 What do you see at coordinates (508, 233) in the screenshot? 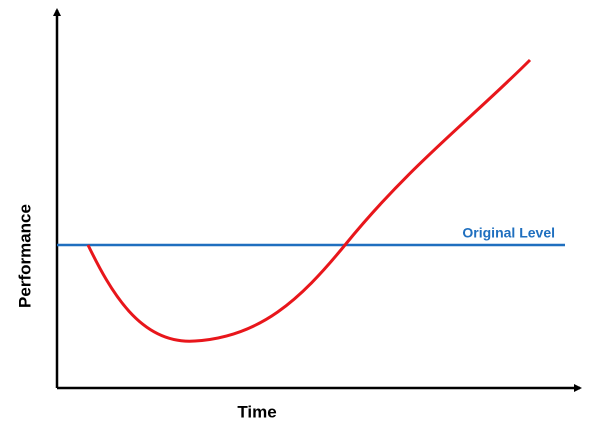
I see `reference-line-label: Original Level` at bounding box center [508, 233].